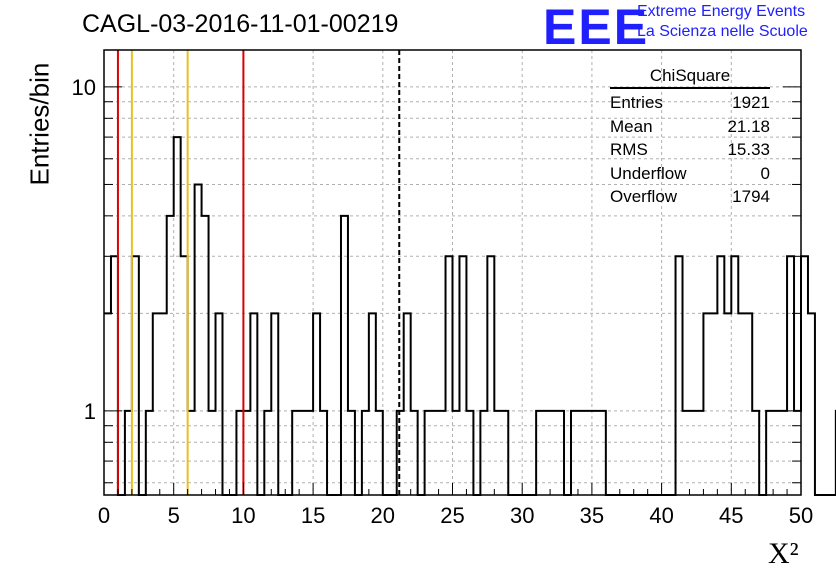 The width and height of the screenshot is (836, 572). I want to click on stats-label: Entries, so click(636, 102).